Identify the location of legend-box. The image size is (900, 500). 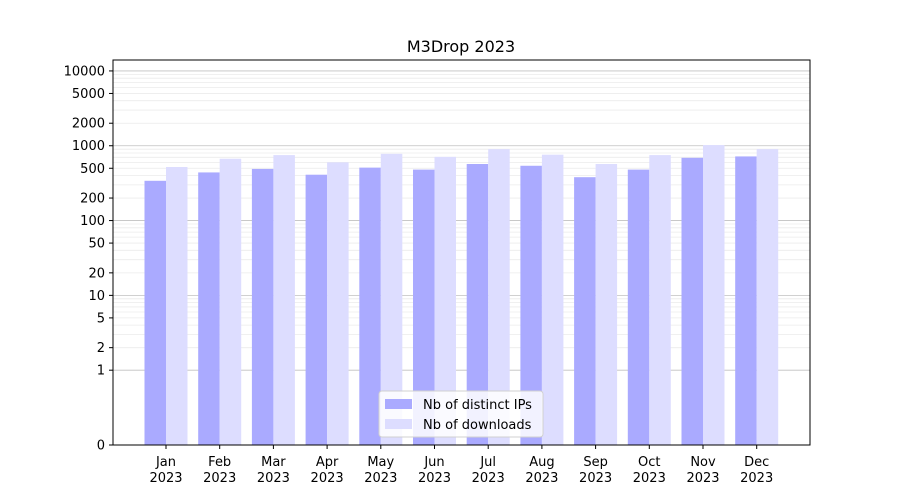
(461, 414).